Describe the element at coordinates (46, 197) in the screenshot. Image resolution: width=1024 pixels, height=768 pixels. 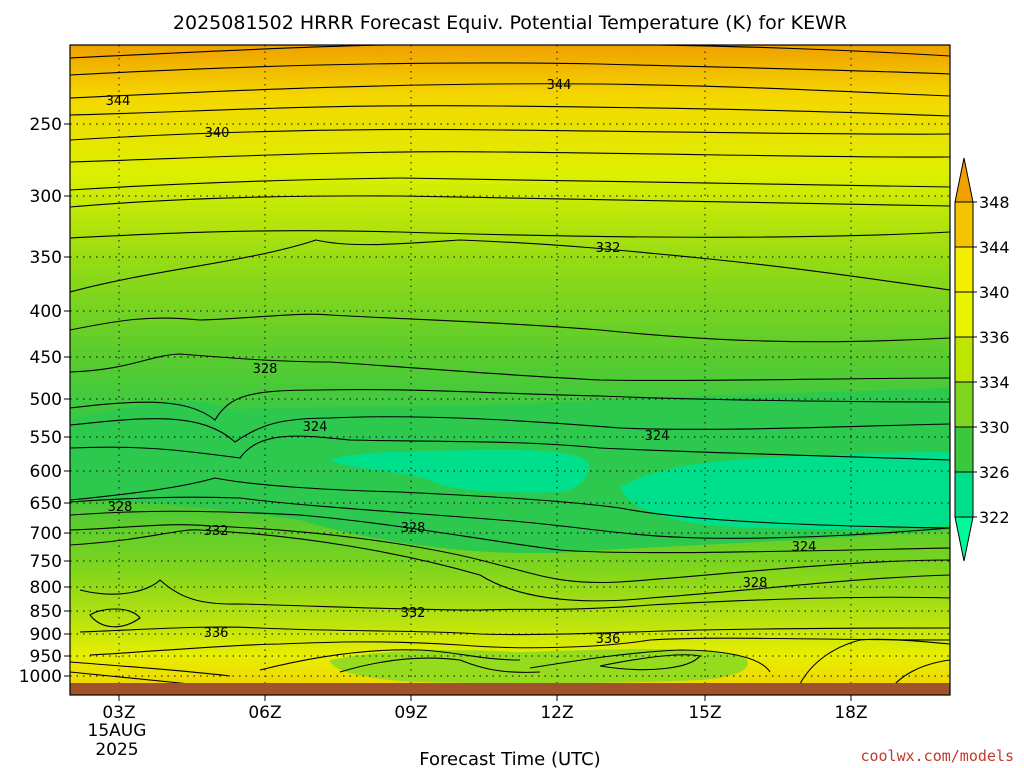
I see `y-tick-label: 300` at that location.